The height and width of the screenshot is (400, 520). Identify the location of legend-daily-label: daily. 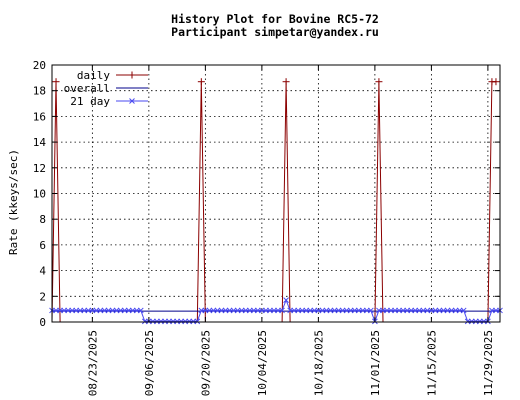
(93, 75).